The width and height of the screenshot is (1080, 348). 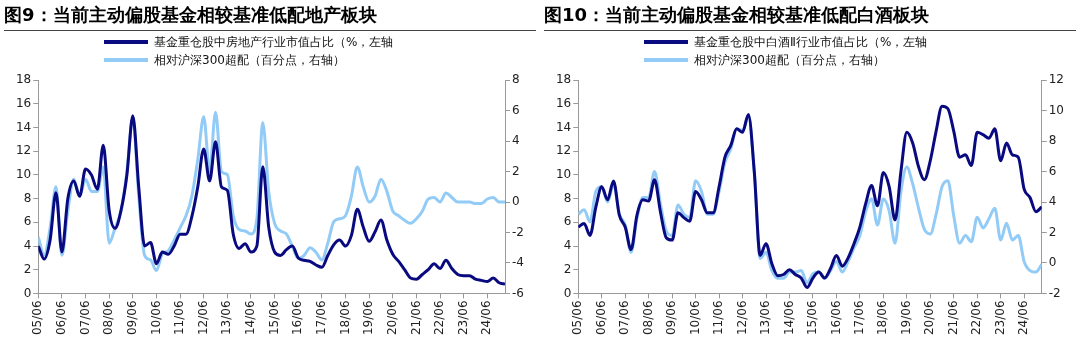 I want to click on legend-label: 基金重仓股中房地产行业市值占比（%，左轴, so click(x=274, y=42).